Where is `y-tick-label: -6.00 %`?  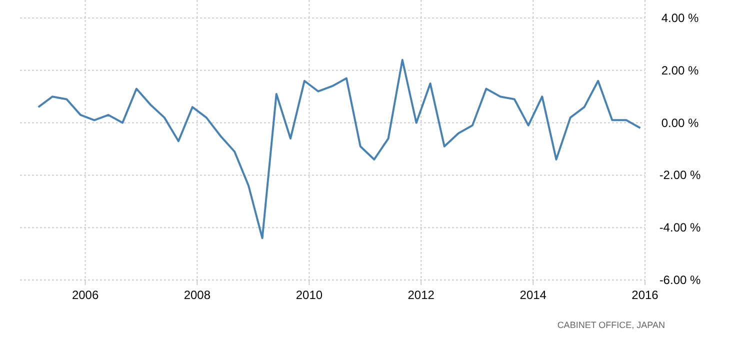
y-tick-label: -6.00 % is located at coordinates (680, 280).